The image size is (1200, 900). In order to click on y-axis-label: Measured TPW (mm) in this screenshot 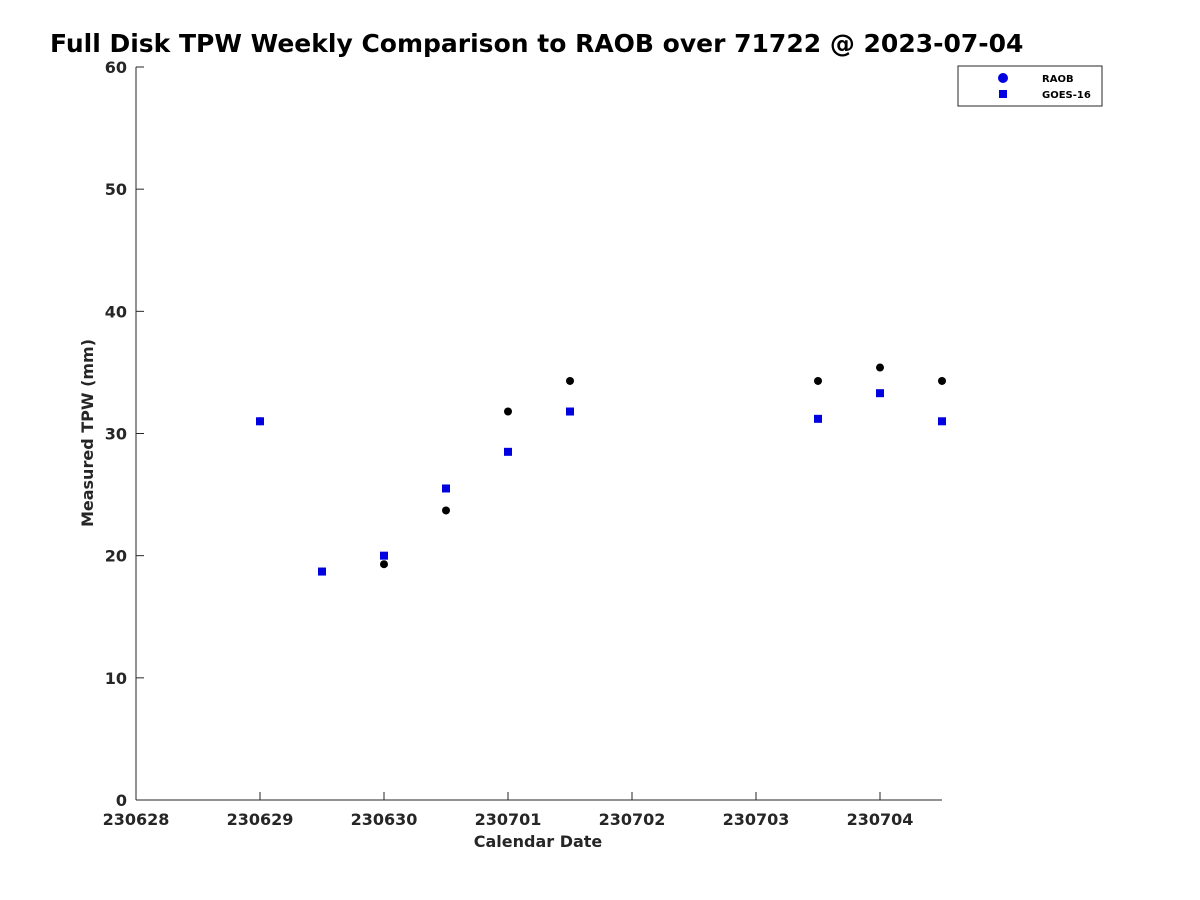, I will do `click(87, 433)`.